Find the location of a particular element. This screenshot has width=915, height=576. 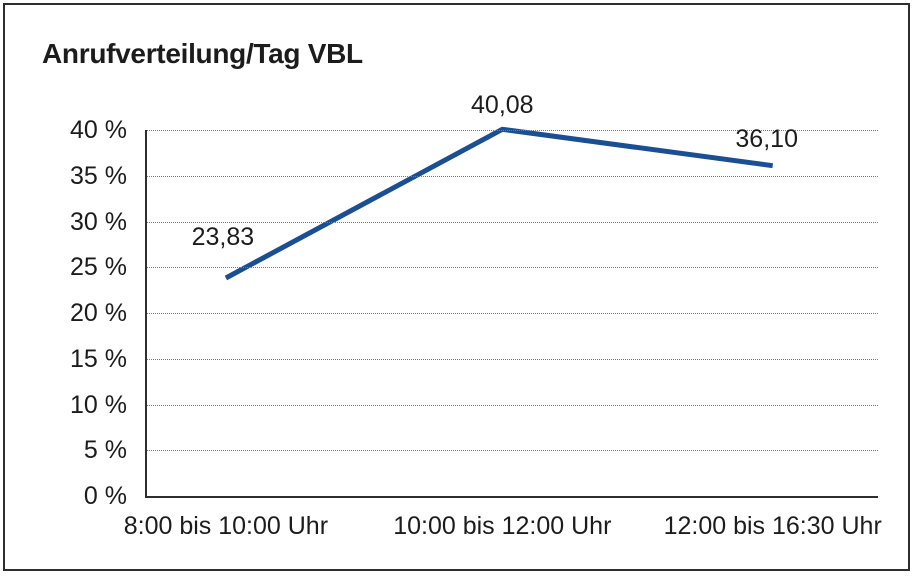

data-label: 23,83 is located at coordinates (223, 237).